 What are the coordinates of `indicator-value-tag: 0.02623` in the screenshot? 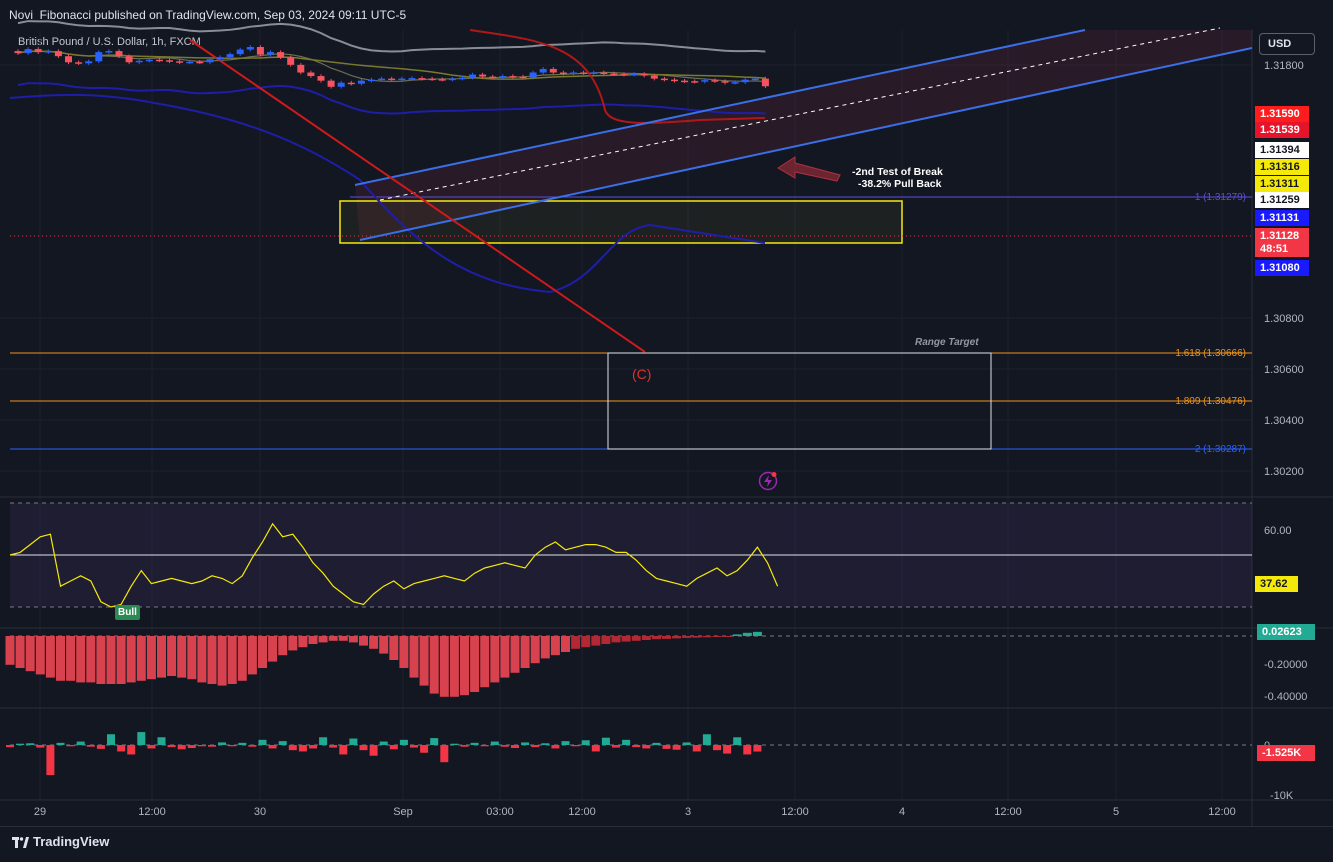 It's located at (1286, 632).